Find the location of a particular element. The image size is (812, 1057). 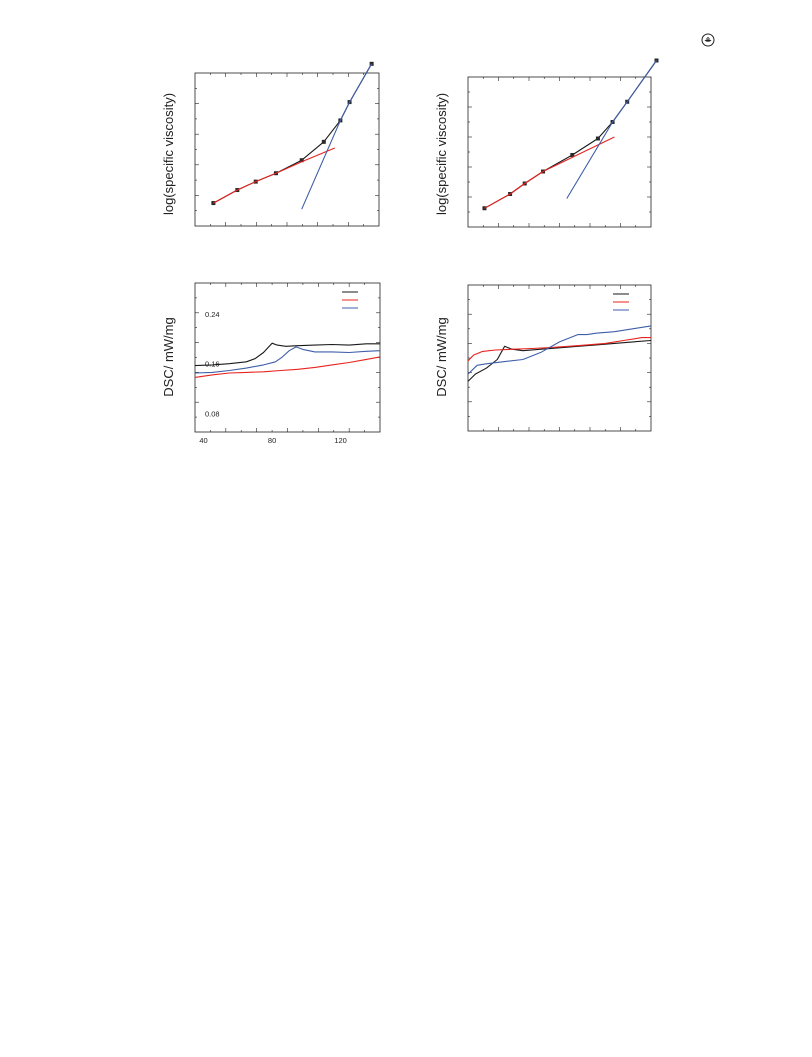

y-tick-label: 0.08 is located at coordinates (212, 413).